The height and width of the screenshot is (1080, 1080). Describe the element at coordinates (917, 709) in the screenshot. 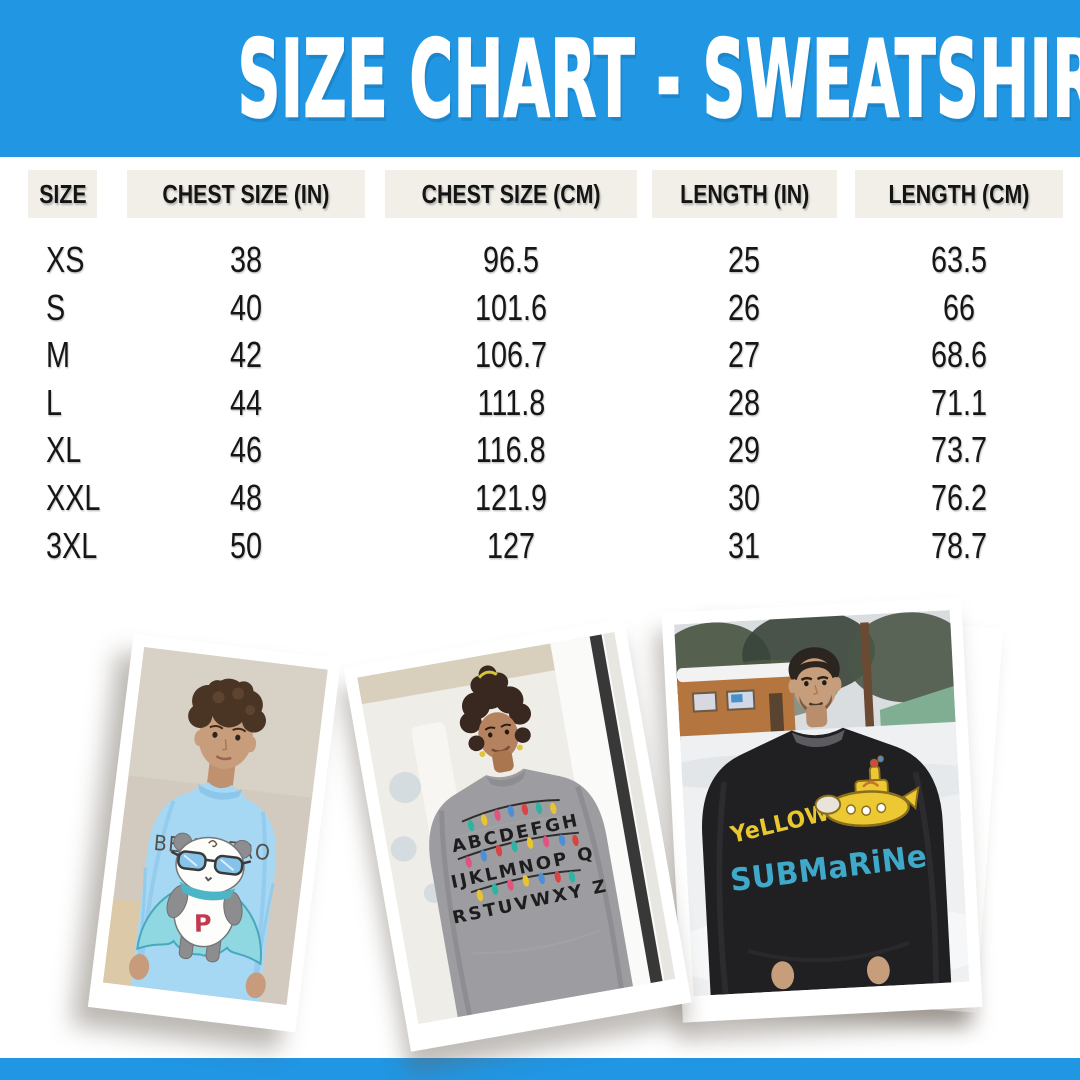

I see `green-roof` at that location.